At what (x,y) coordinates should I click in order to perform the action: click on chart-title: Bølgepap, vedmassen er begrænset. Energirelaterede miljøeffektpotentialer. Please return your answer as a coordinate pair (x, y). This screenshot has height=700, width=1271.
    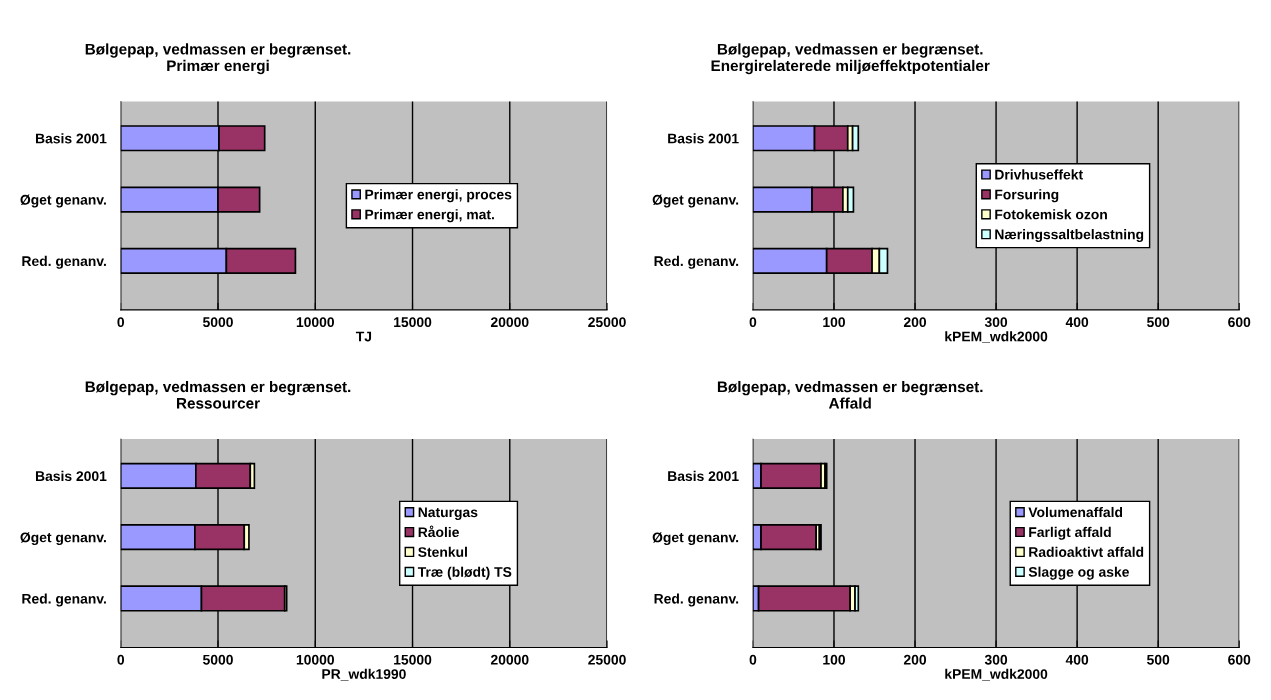
    Looking at the image, I should click on (850, 59).